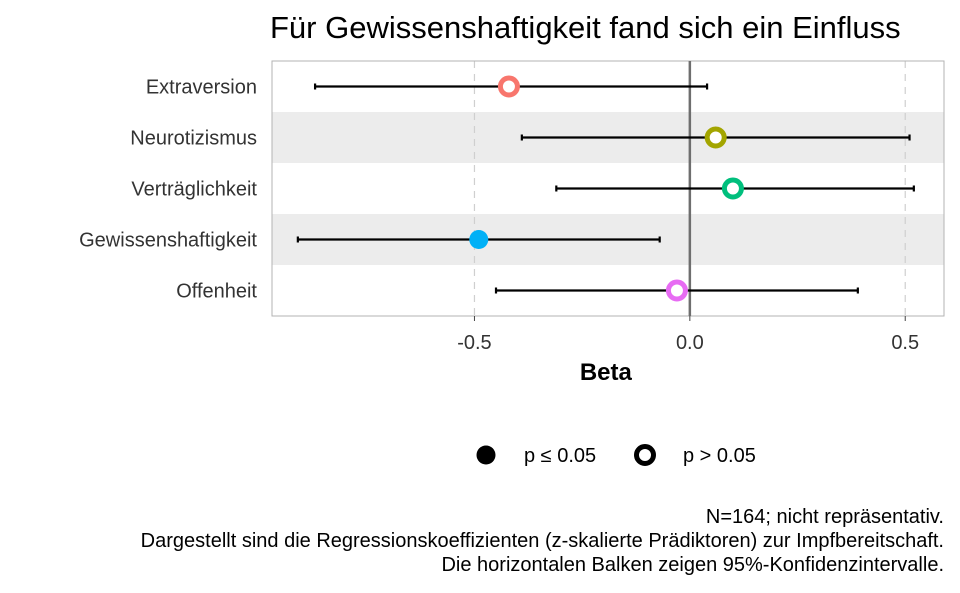 This screenshot has height=593, width=960. I want to click on y-axis-label: Gewissenshaftigkeit, so click(168, 241).